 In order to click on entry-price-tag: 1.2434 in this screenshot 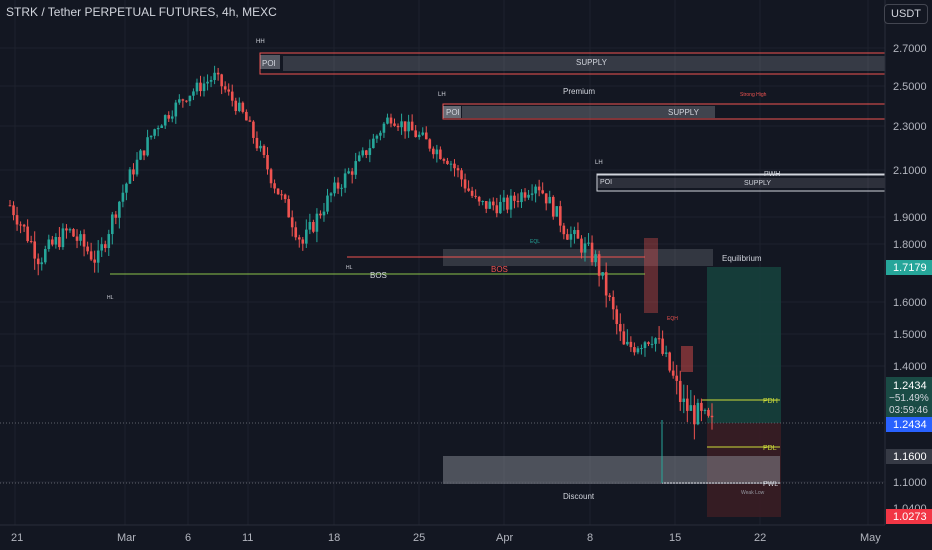, I will do `click(910, 425)`.